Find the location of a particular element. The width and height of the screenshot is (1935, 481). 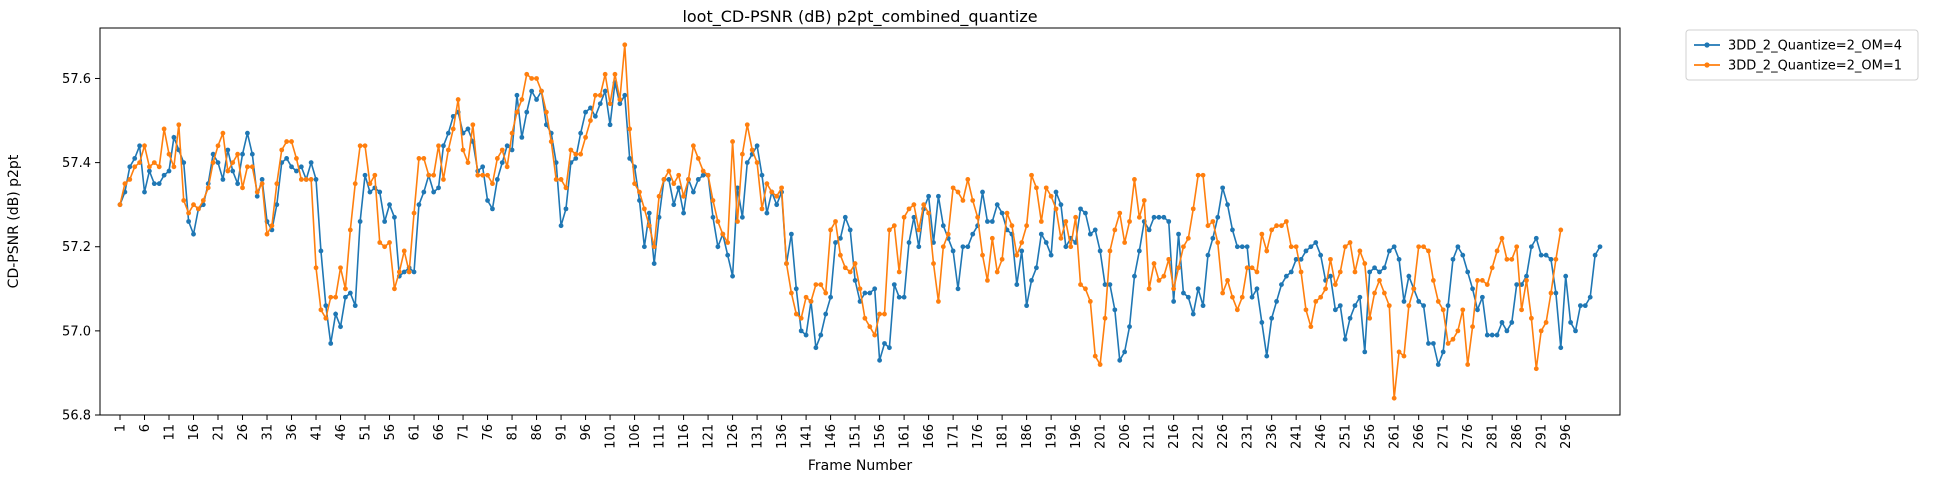

x-tick-label: 86 is located at coordinates (537, 432).